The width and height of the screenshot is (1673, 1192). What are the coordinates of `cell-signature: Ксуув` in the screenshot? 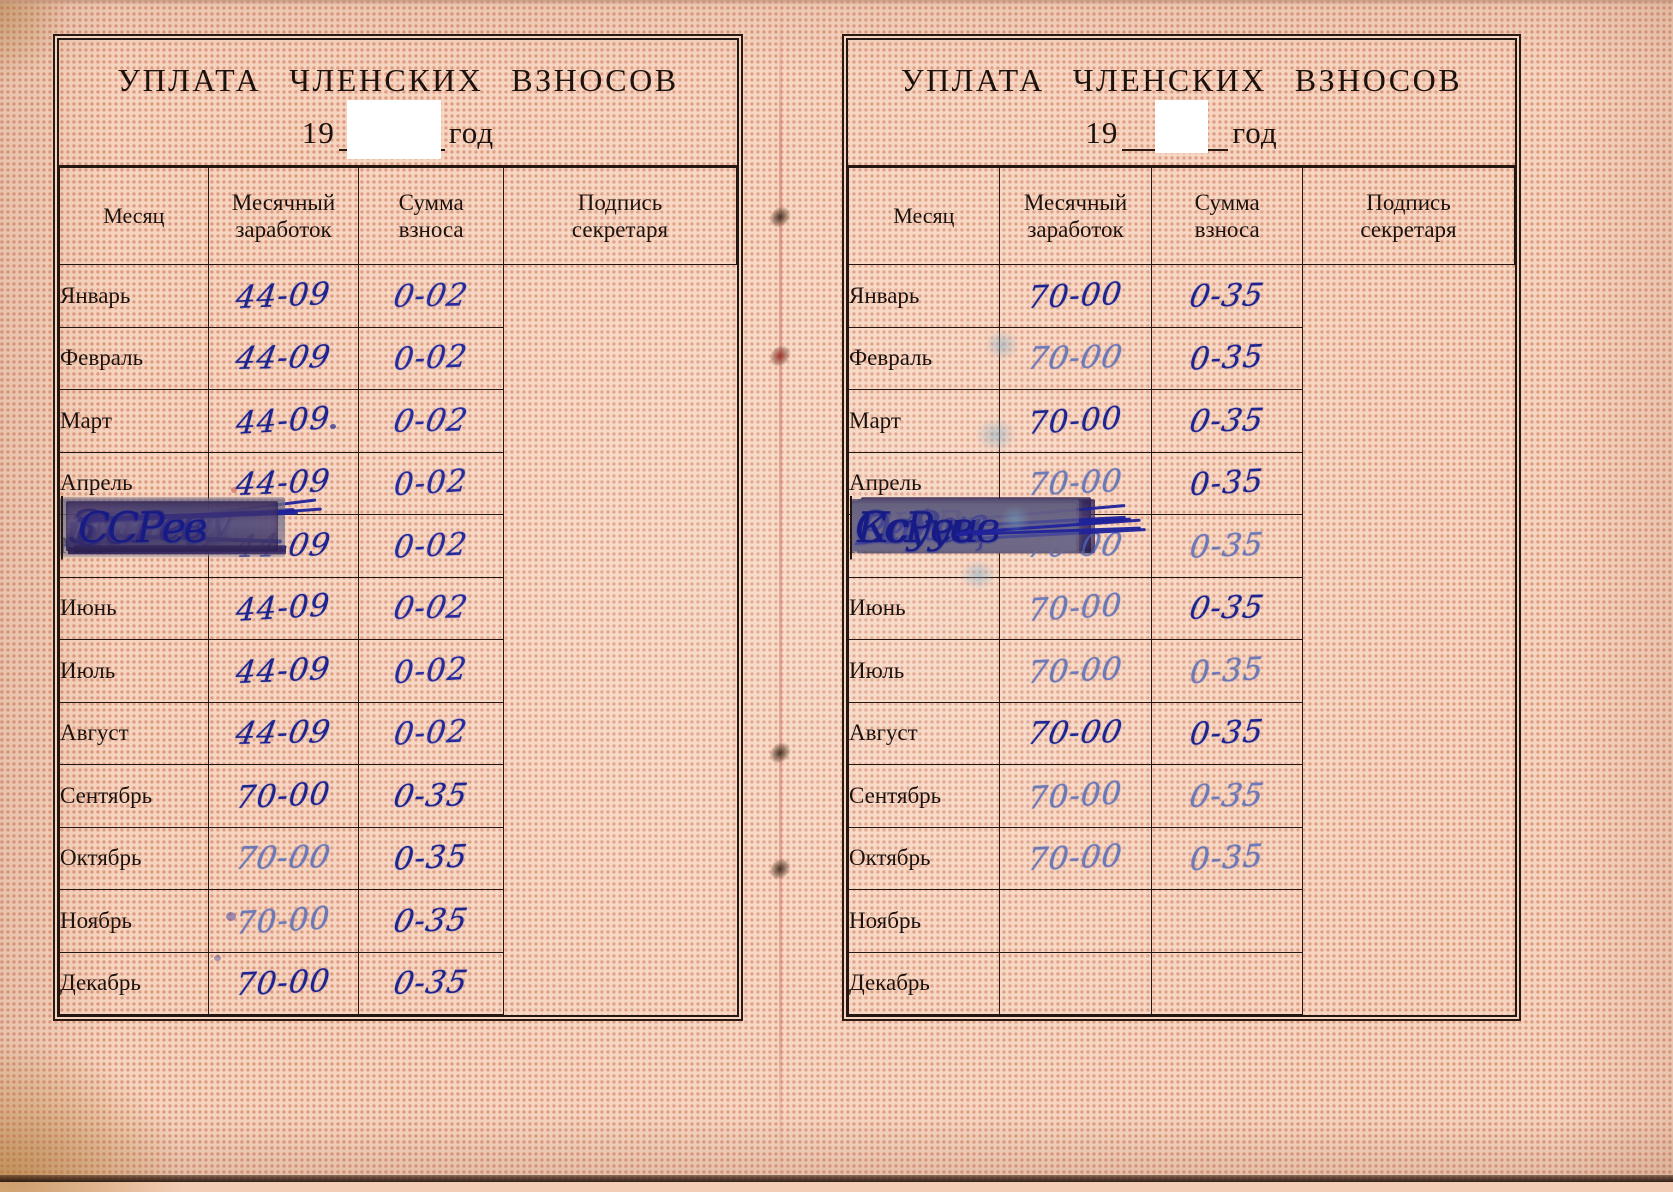 It's located at (995, 527).